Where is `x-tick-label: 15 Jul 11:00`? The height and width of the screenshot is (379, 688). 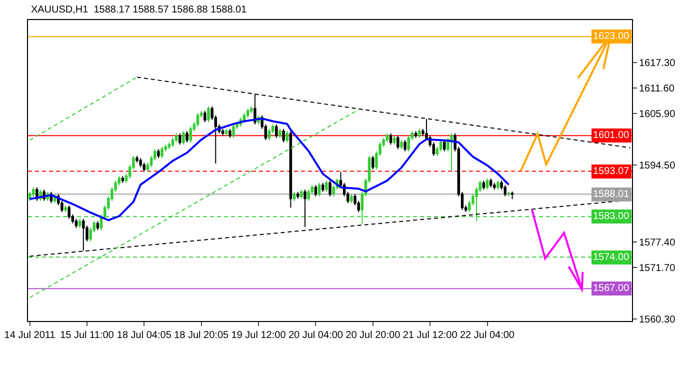 x-tick-label: 15 Jul 11:00 is located at coordinates (87, 335).